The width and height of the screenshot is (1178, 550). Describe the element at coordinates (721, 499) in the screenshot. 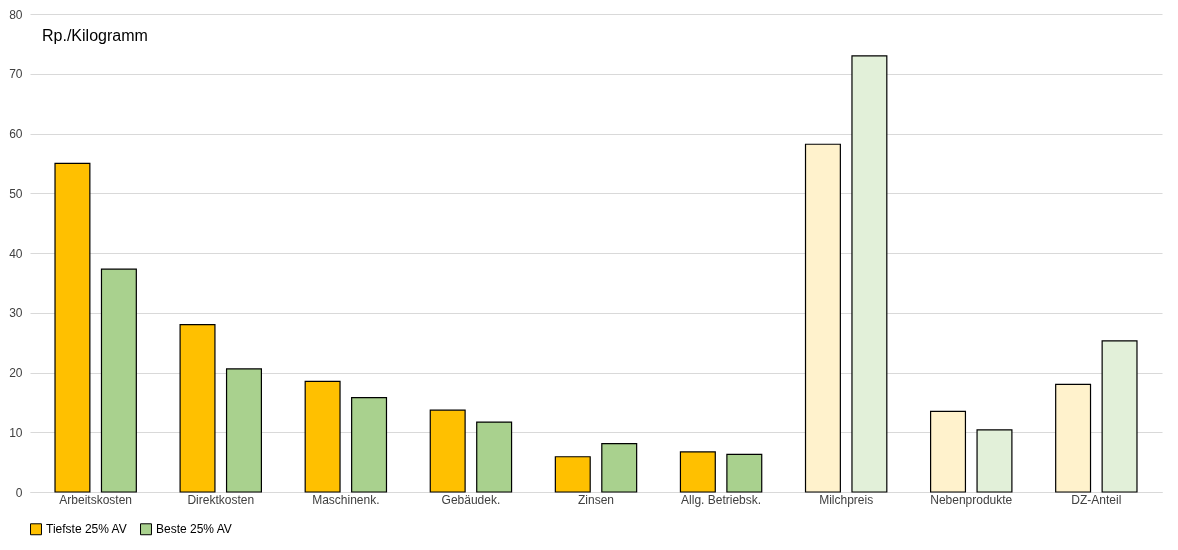

I see `x-tick-label: Allg. Betriebsk.` at that location.